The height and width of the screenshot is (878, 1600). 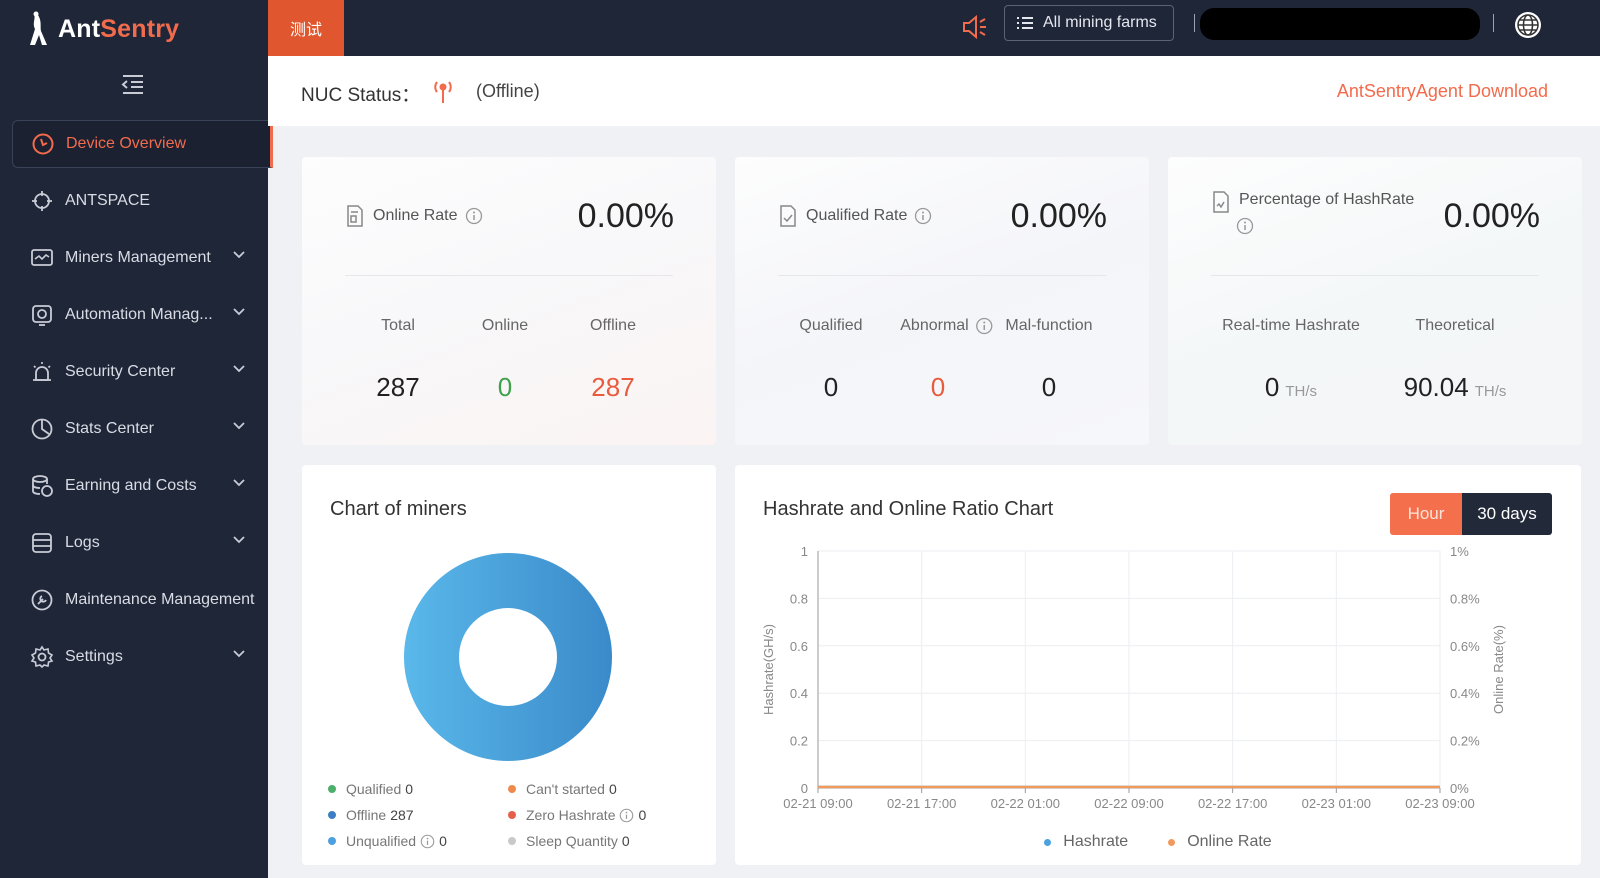 I want to click on sidebar-item-miners-management: Miners Management, so click(x=134, y=258).